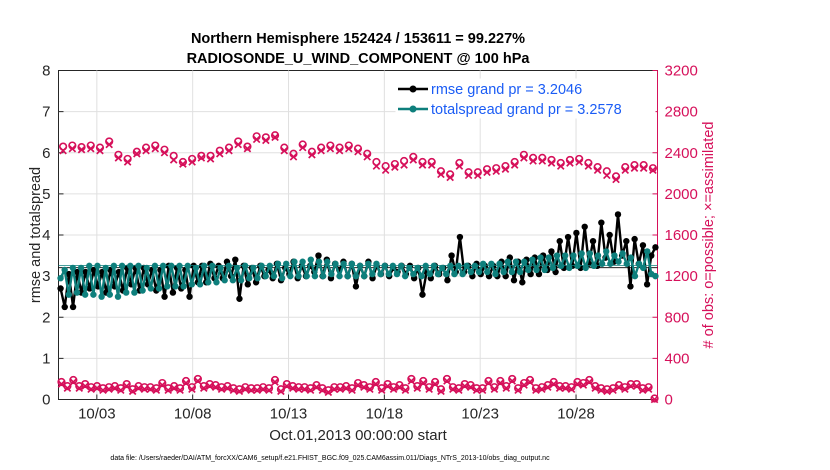 This screenshot has width=830, height=470. I want to click on y-left-tick-label: 3, so click(46, 276).